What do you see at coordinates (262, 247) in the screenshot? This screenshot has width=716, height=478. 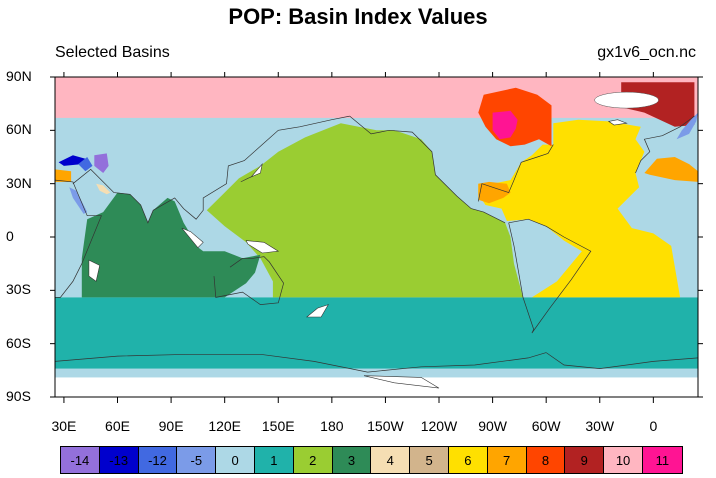 I see `island-new-guinea` at bounding box center [262, 247].